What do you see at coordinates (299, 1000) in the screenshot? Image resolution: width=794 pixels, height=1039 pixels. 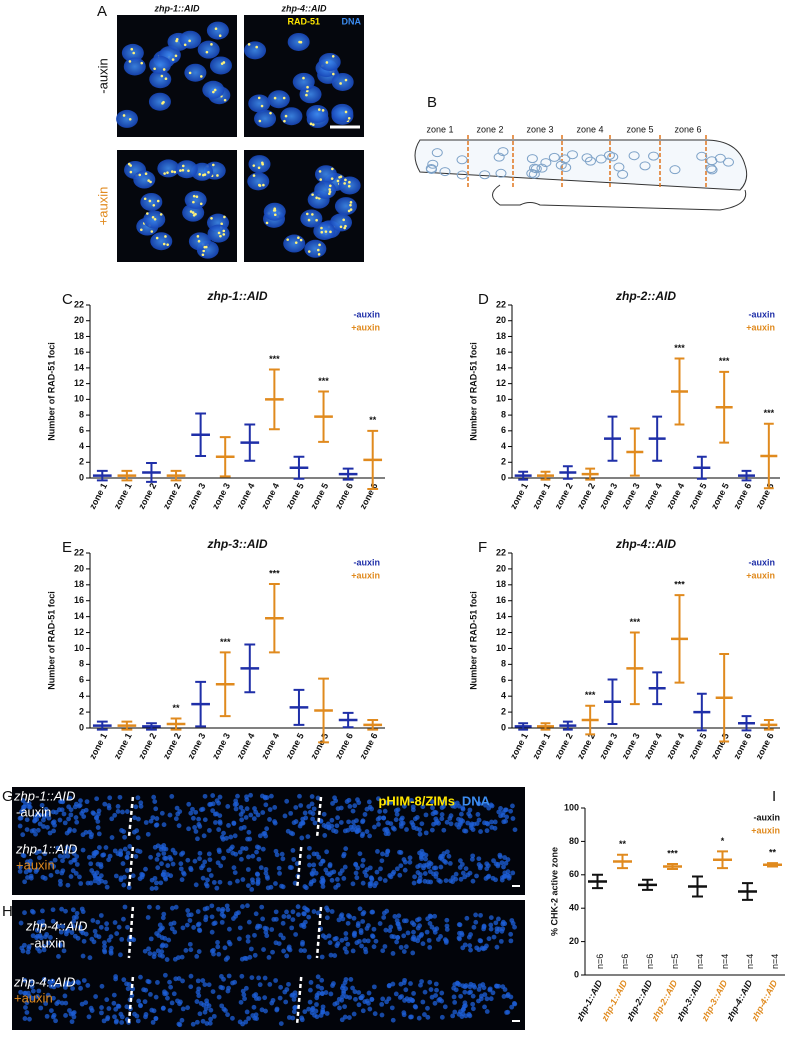 I see `zone-boundary` at bounding box center [299, 1000].